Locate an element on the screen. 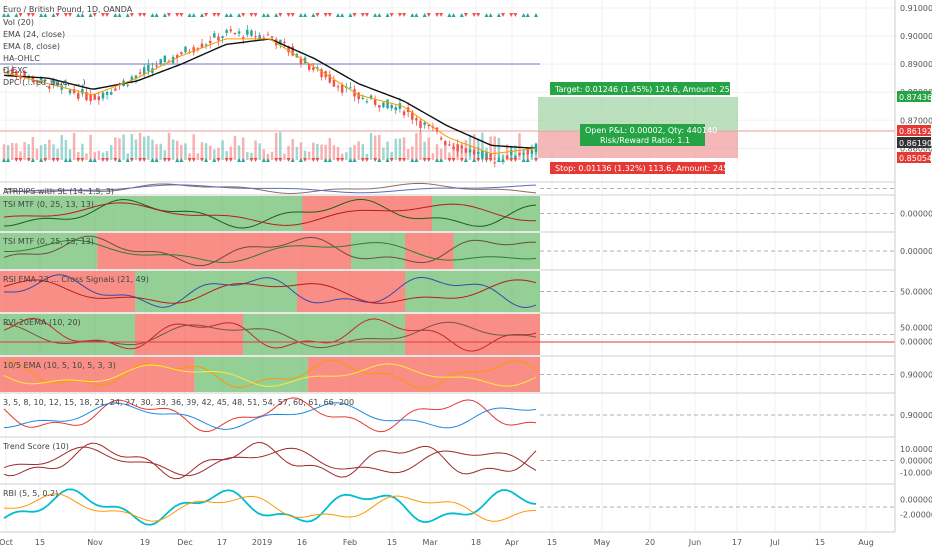  indicator-pane: RVI-20EMA (10, 20) is located at coordinates (447, 333).